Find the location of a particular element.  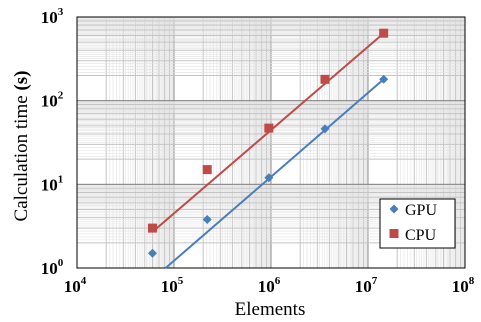

x-tick-label: 10⁷ is located at coordinates (366, 285).